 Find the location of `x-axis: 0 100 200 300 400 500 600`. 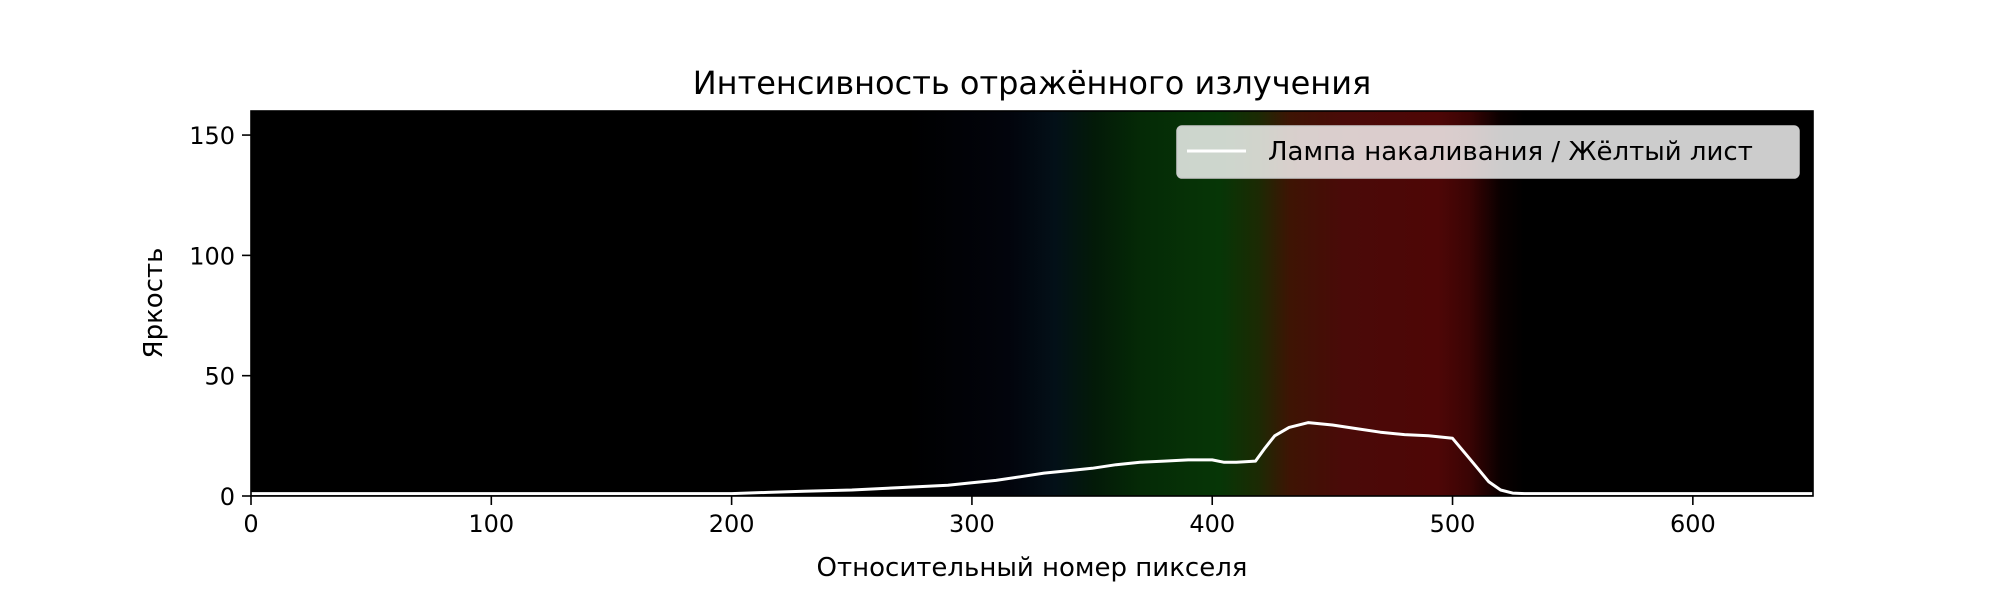

x-axis: 0 100 200 300 400 500 600 is located at coordinates (979, 517).